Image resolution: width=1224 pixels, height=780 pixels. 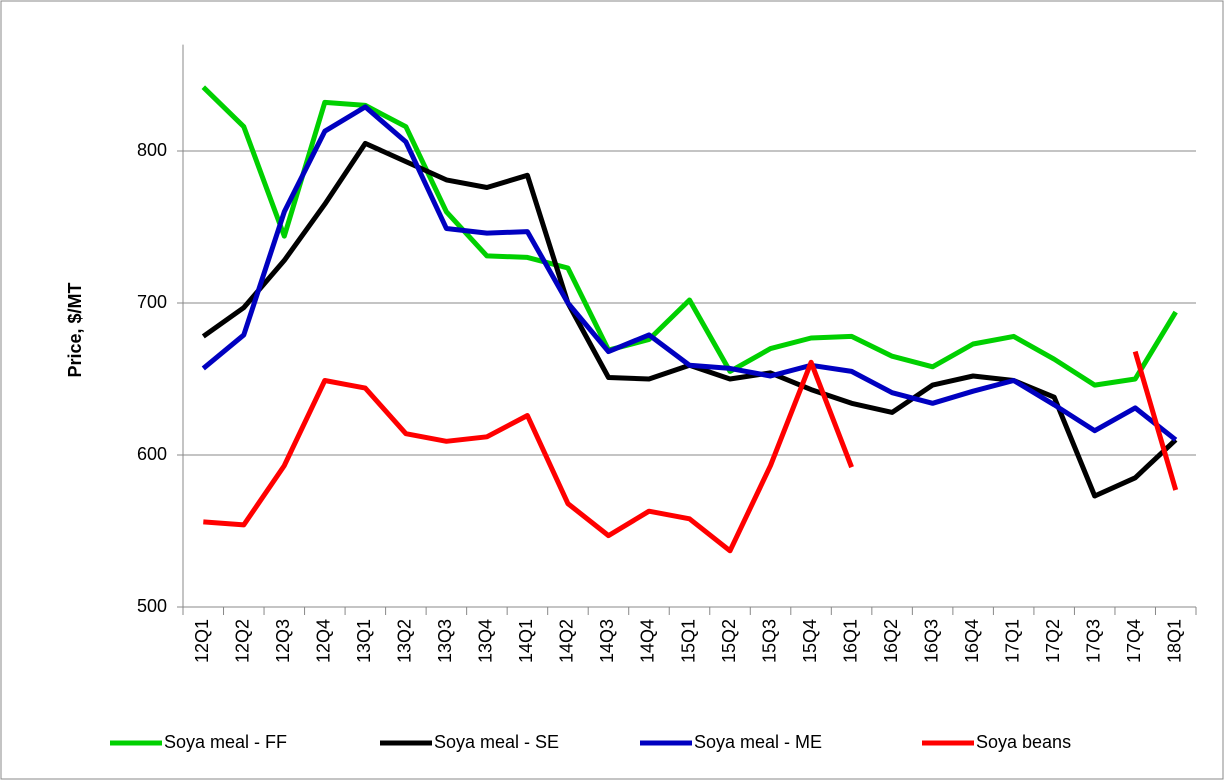 What do you see at coordinates (364, 641) in the screenshot?
I see `x-tick-label: 13Q1` at bounding box center [364, 641].